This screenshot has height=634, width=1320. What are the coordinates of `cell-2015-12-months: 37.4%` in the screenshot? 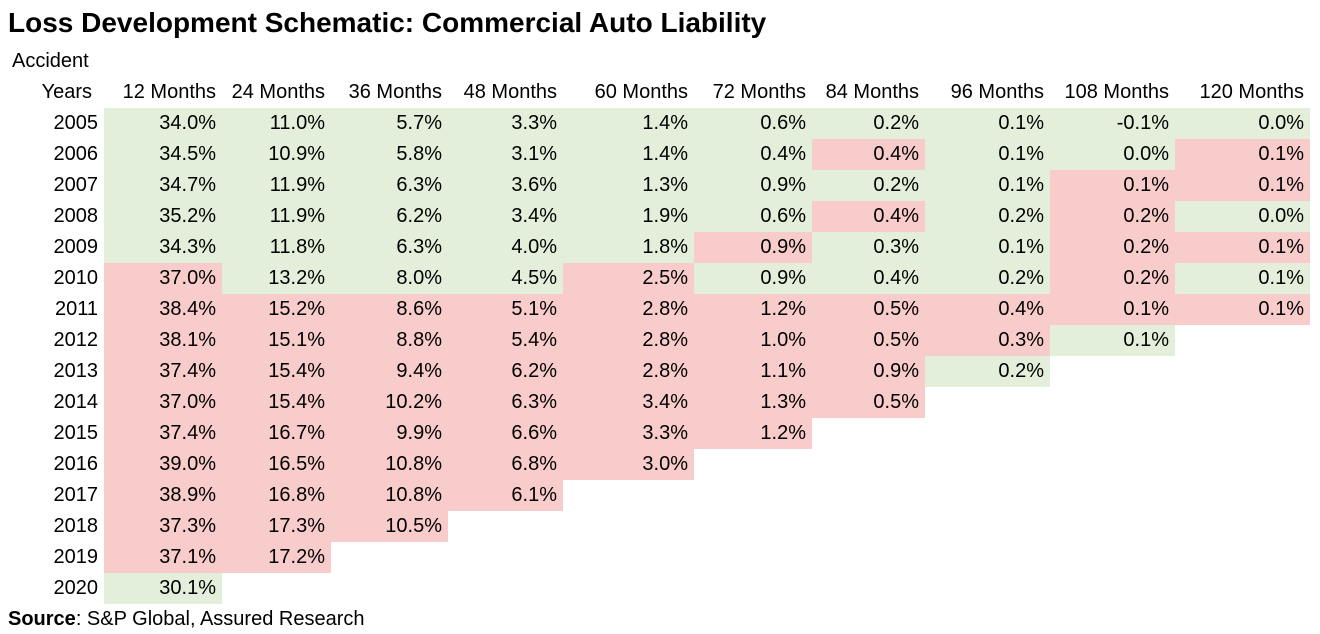 It's located at (163, 433).